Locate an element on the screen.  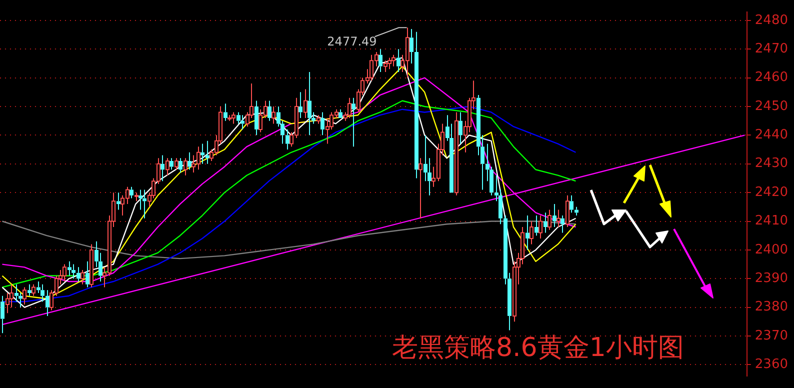
y-tick-label: 2440 is located at coordinates (771, 135).